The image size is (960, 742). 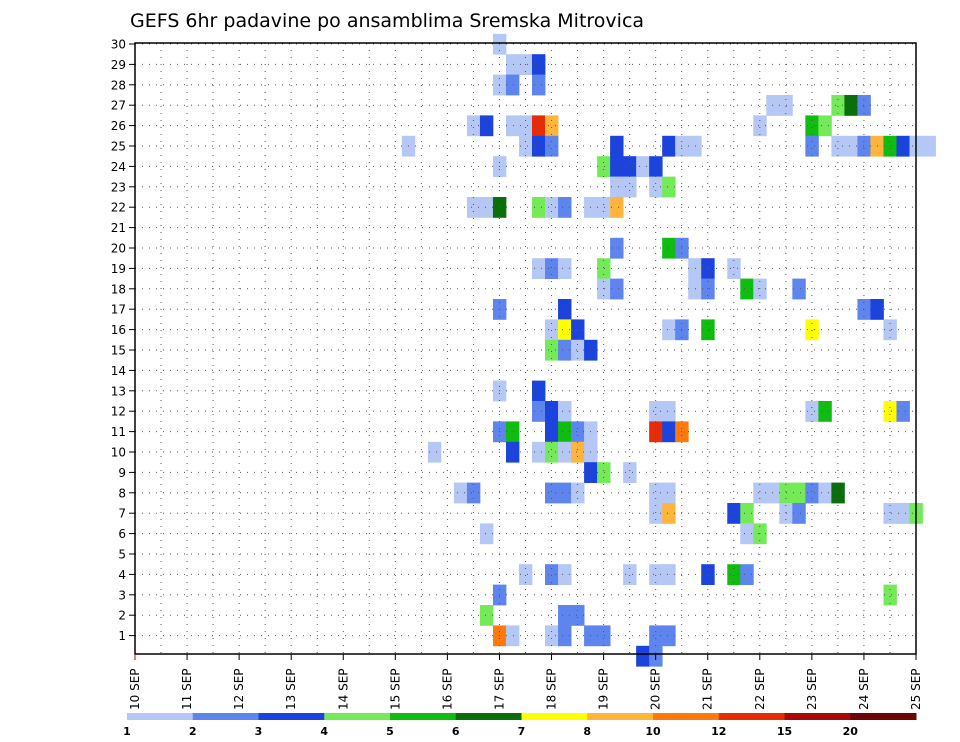 I want to click on legend-label: 6, so click(x=456, y=731).